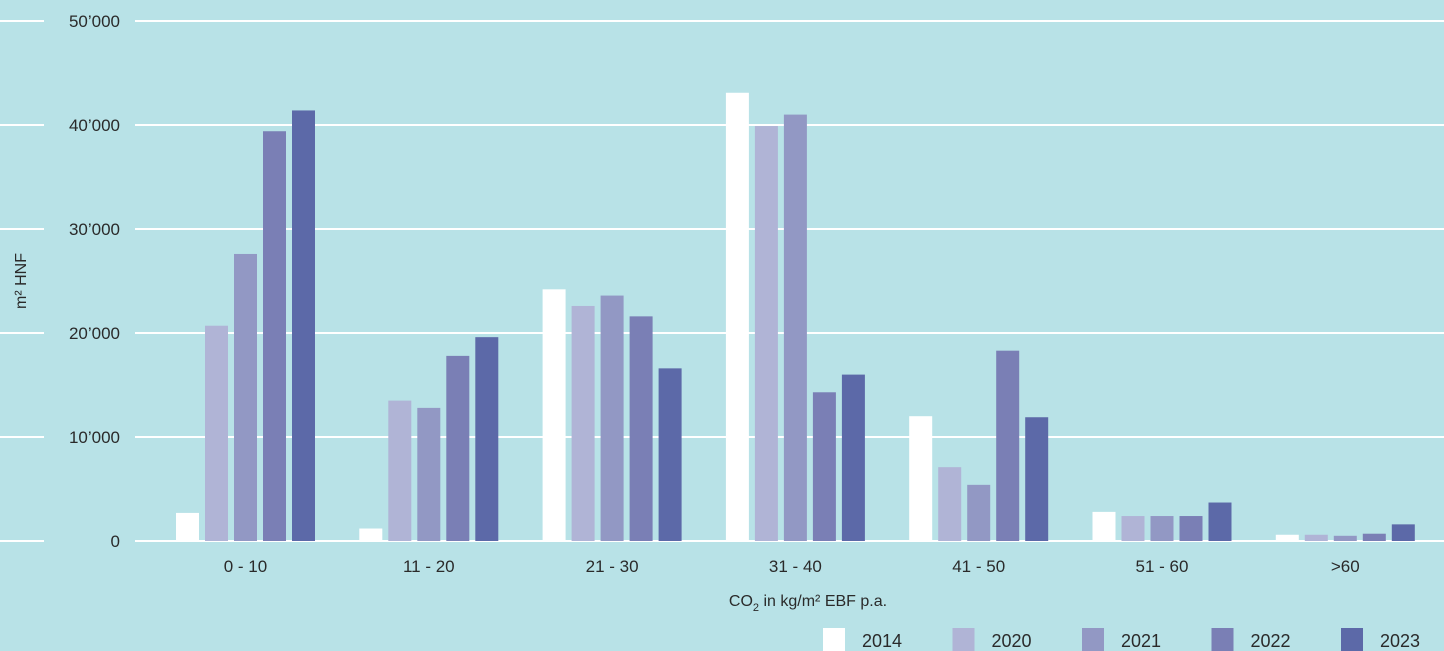 The image size is (1444, 651). What do you see at coordinates (94, 21) in the screenshot?
I see `y-tick-label: 50’000` at bounding box center [94, 21].